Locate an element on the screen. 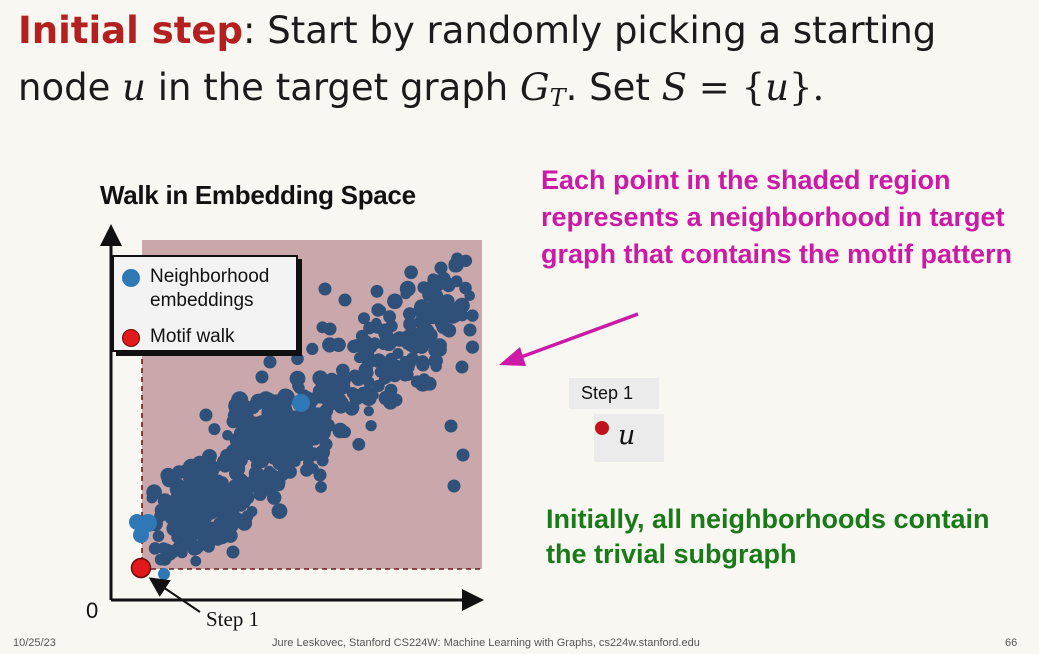  title-text-4: = { is located at coordinates (726, 87).